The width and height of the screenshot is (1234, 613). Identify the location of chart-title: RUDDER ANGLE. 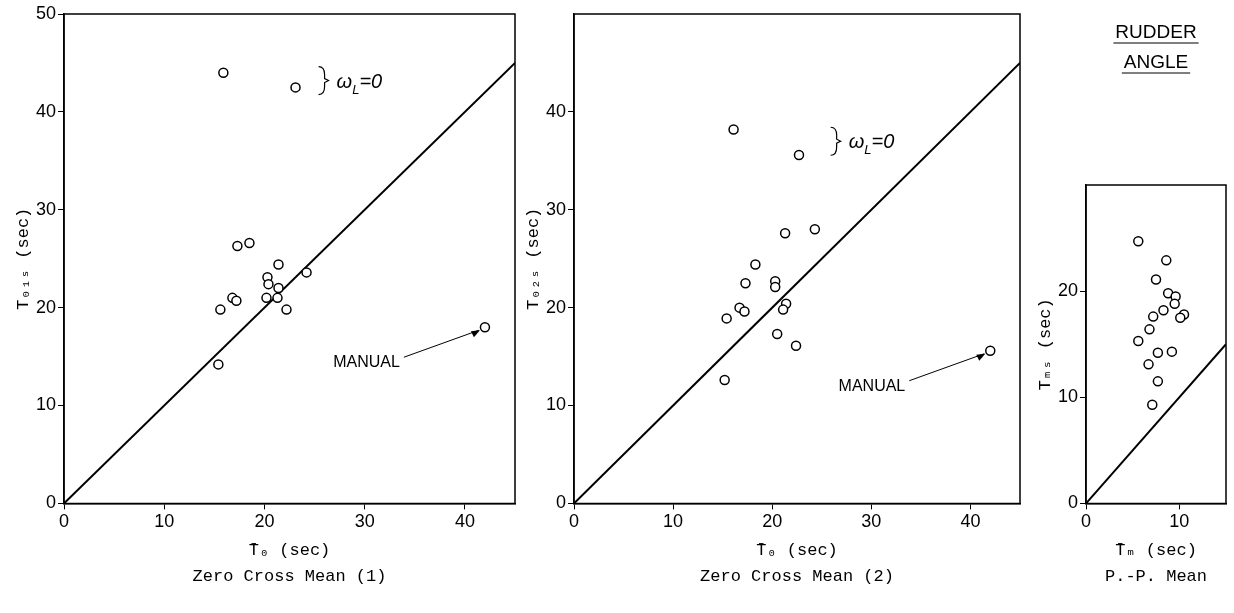
(1156, 46).